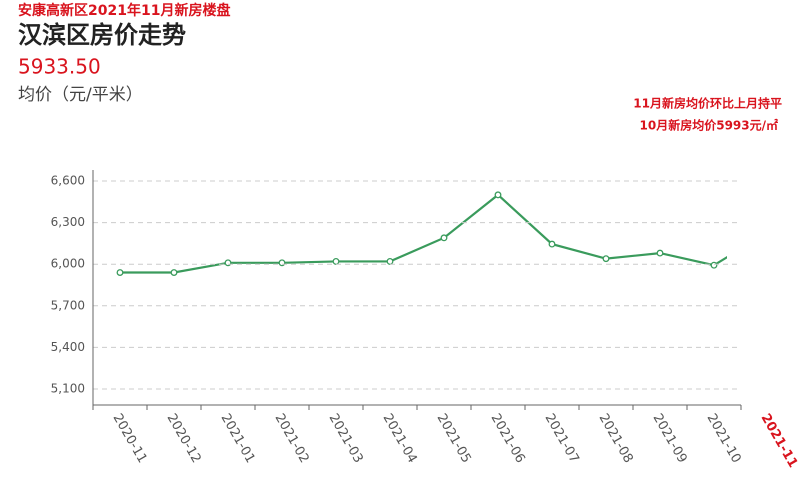 The height and width of the screenshot is (498, 800). I want to click on y-tick-label: 6,300, so click(68, 222).